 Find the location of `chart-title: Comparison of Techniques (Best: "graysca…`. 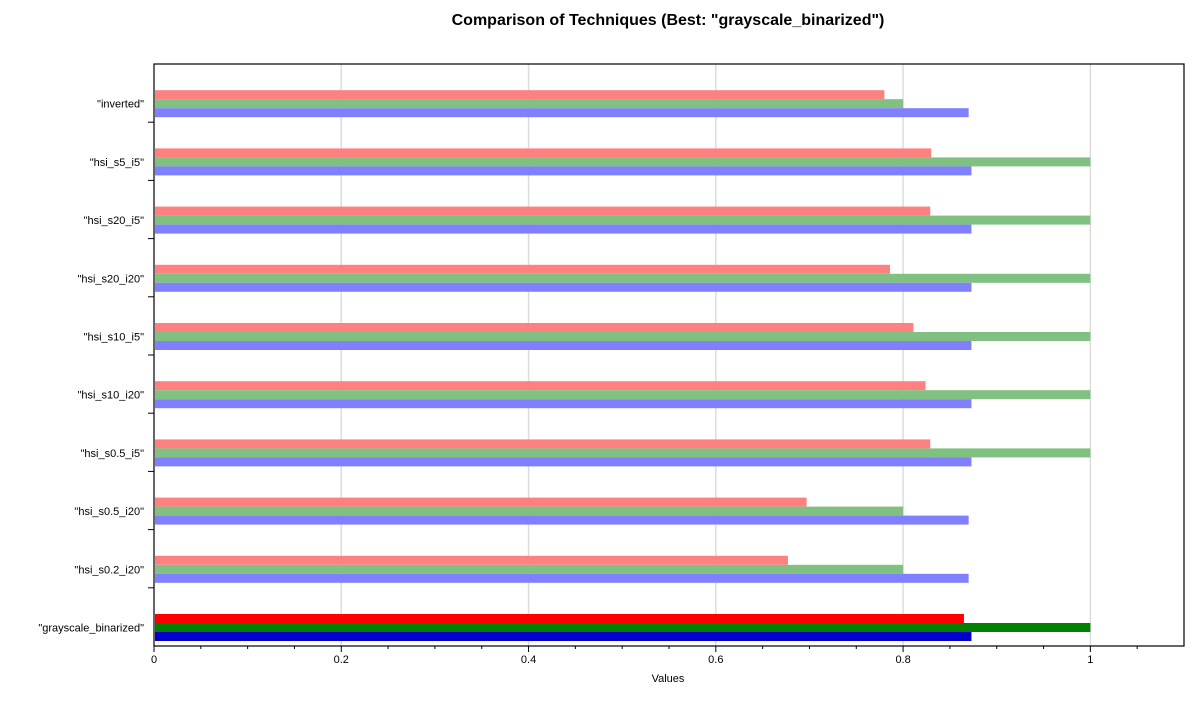

chart-title: Comparison of Techniques (Best: "graysca… is located at coordinates (668, 20).